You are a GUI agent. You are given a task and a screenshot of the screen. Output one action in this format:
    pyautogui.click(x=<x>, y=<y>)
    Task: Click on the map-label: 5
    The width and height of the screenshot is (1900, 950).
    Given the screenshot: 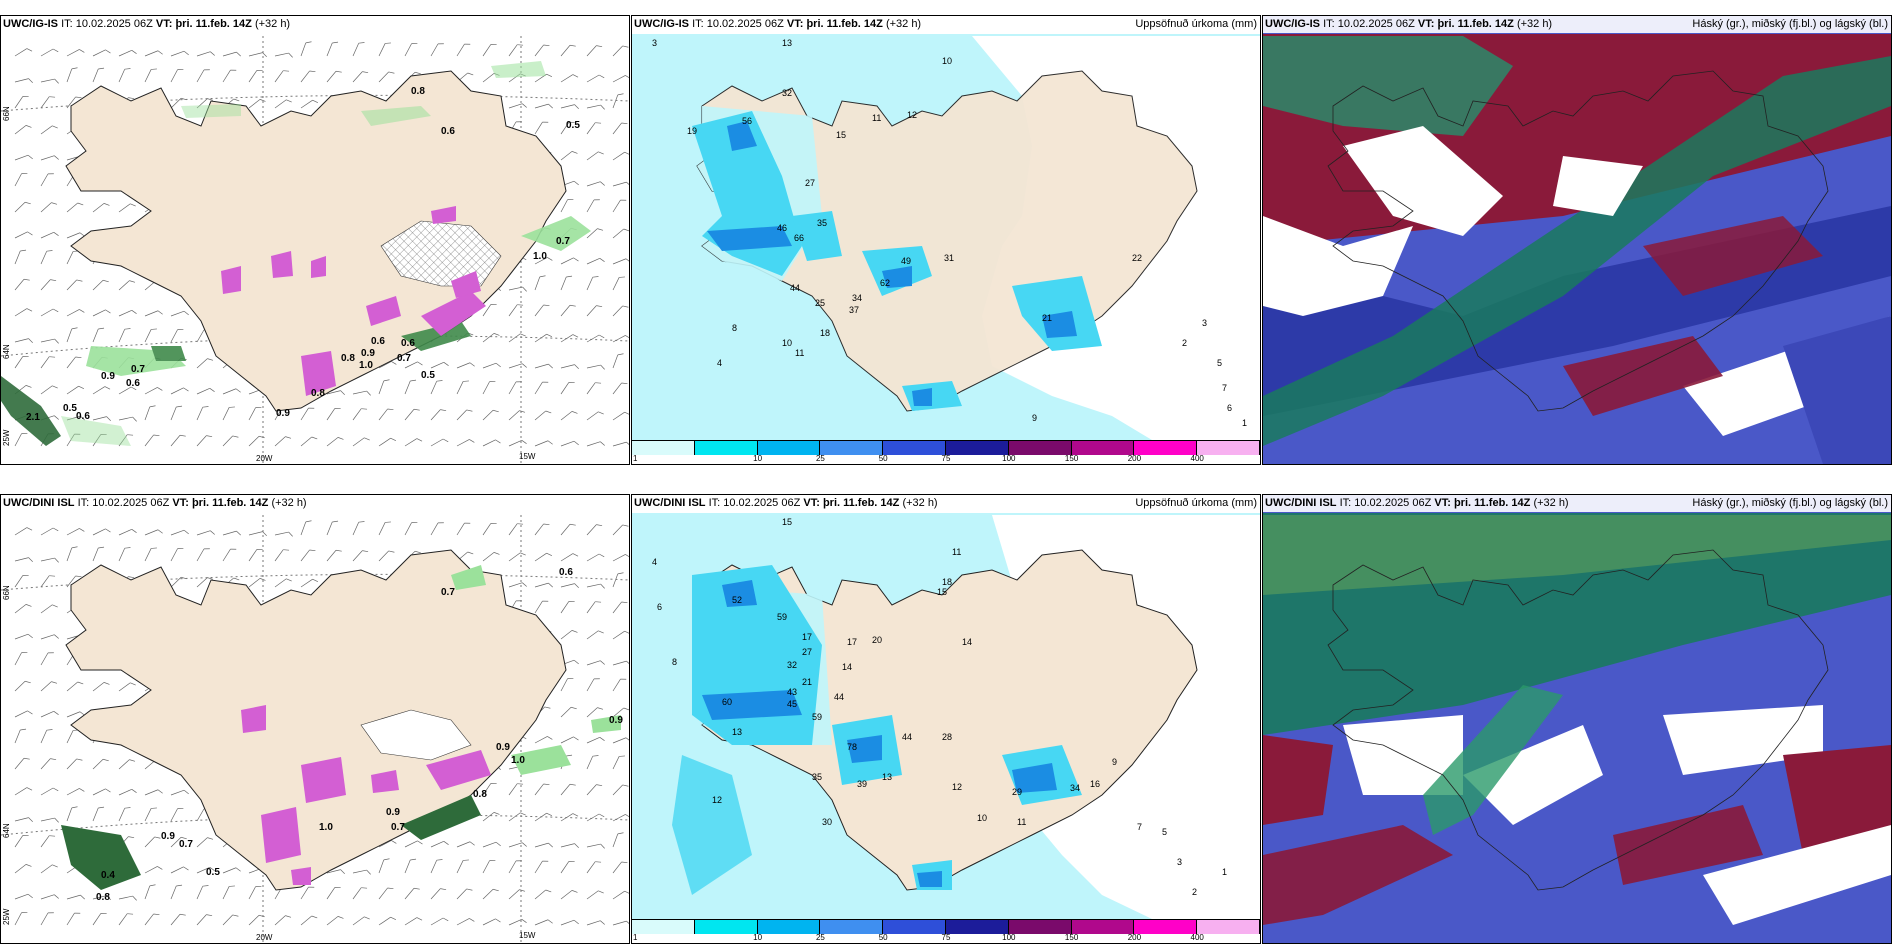 What is the action you would take?
    pyautogui.click(x=1164, y=832)
    